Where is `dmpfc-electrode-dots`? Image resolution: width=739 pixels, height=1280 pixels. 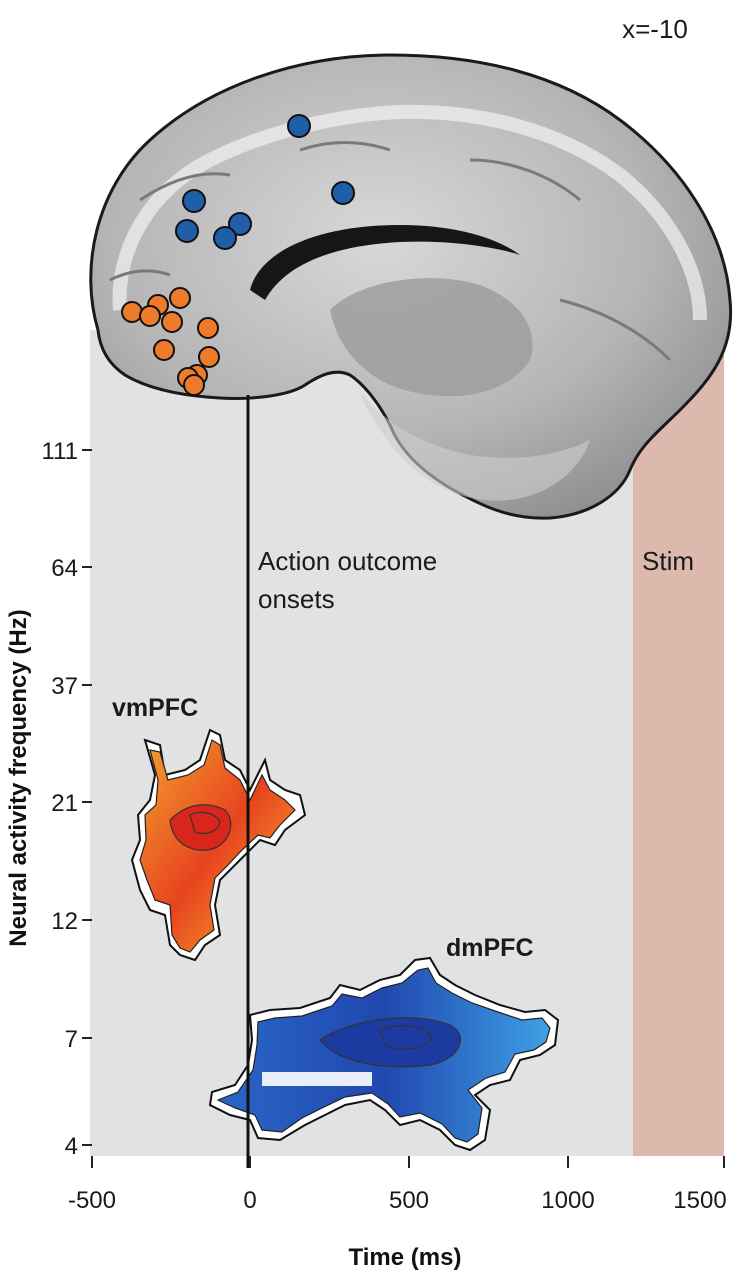
dmpfc-electrode-dots is located at coordinates (265, 182).